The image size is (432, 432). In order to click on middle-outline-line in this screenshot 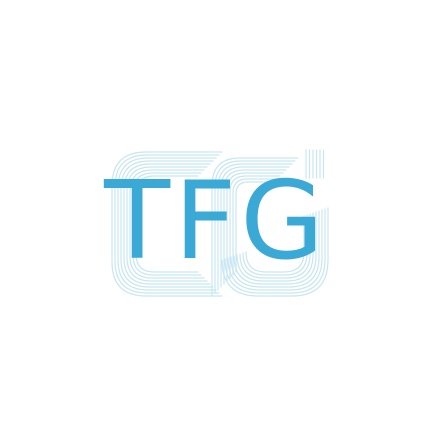, I will do `click(255, 227)`.